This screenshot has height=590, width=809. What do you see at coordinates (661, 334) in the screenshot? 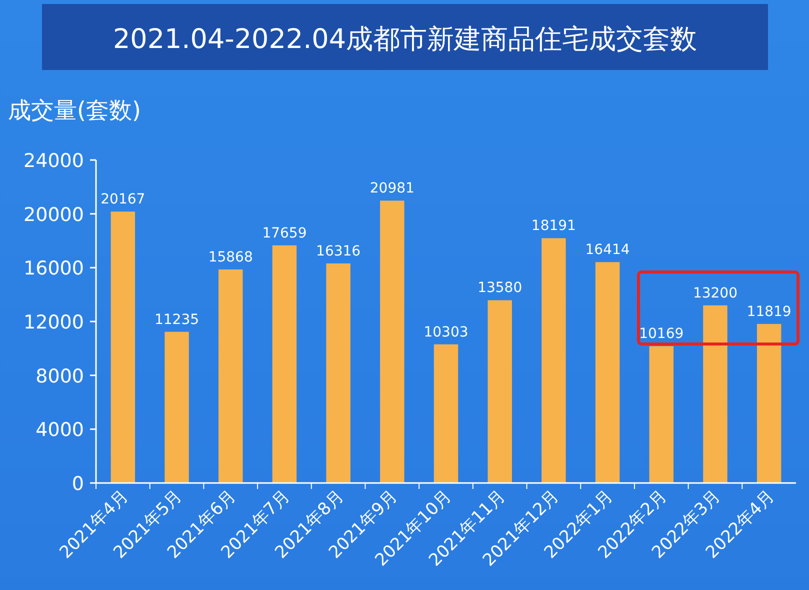
I see `data-label: 10169` at bounding box center [661, 334].